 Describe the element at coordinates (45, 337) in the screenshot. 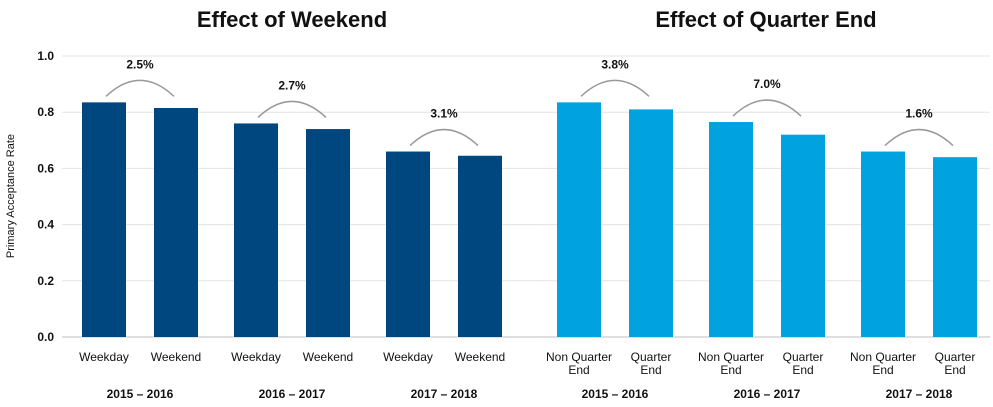

I see `y-tick-label: 0.0` at that location.